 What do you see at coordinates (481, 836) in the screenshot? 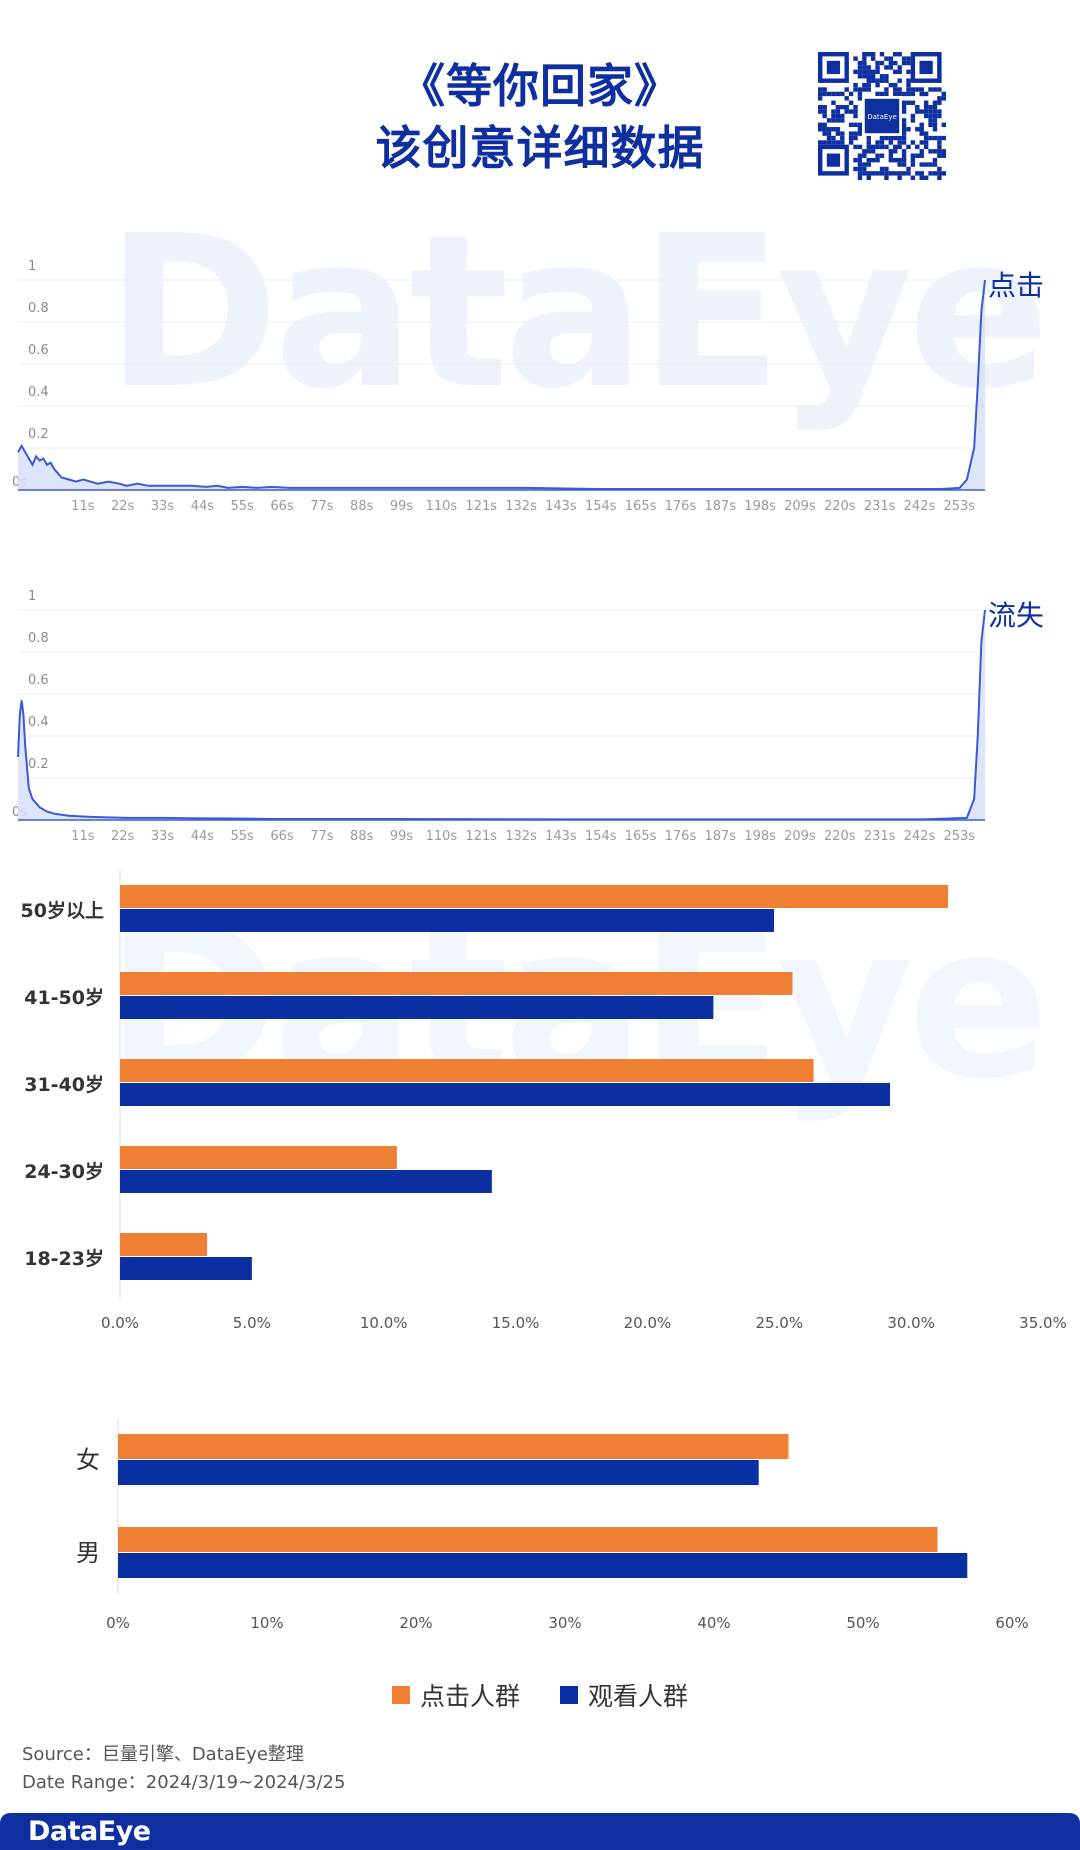
I see `x-tick-label: 121s` at bounding box center [481, 836].